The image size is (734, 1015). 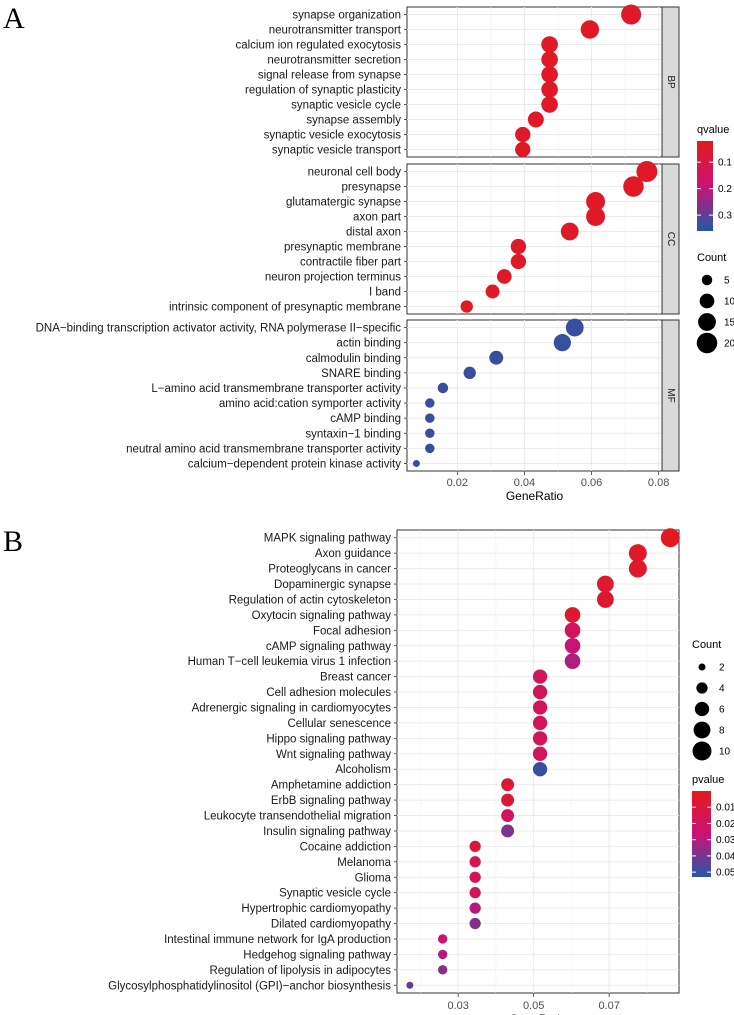 I want to click on term-label: Adrenergic signaling in cardiomyocytes, so click(x=292, y=708).